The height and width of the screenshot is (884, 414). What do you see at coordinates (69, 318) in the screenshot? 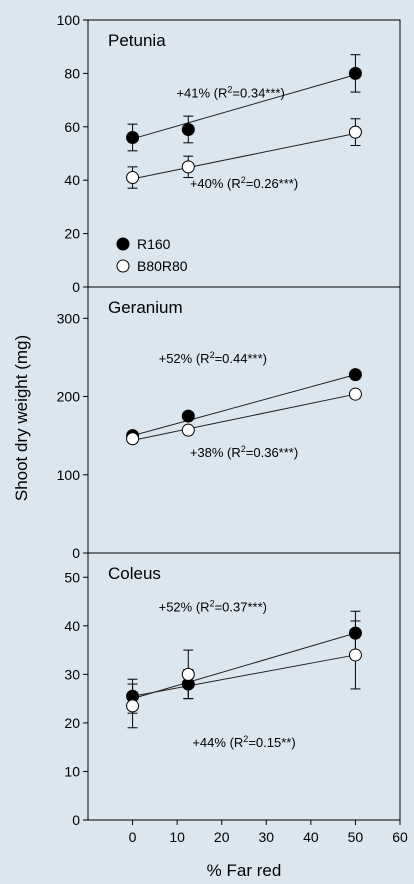
I see `y-tick-label: 300` at bounding box center [69, 318].